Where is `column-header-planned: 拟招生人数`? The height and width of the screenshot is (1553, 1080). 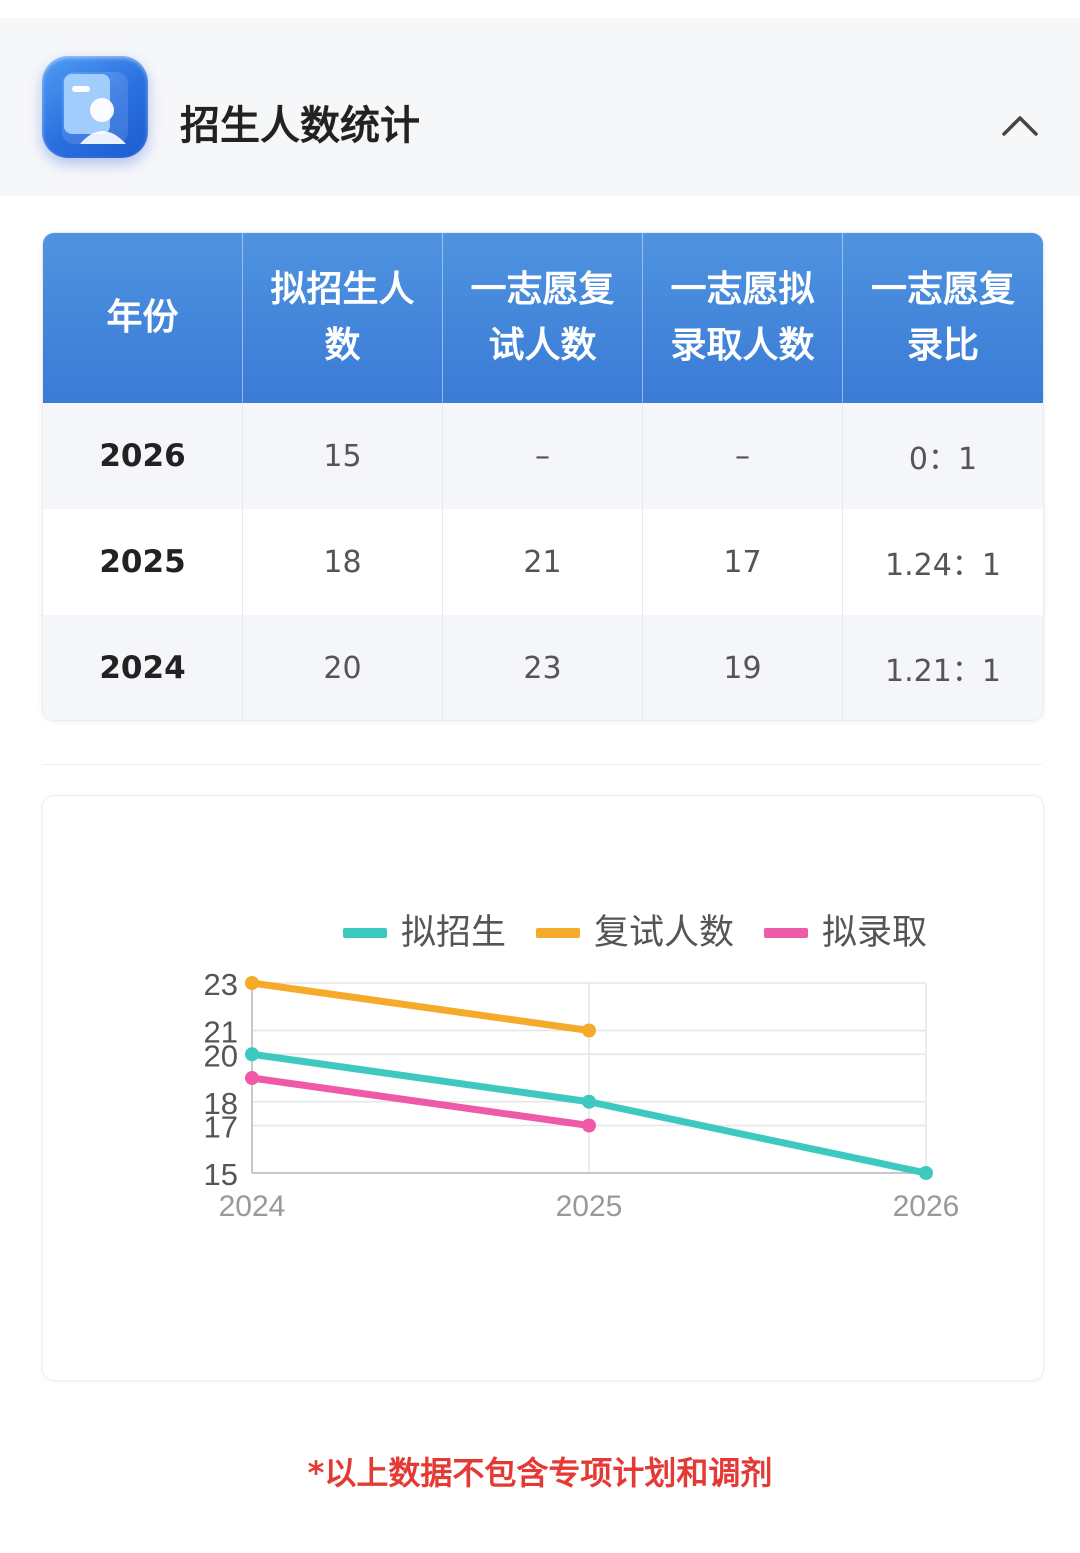
column-header-planned: 拟招生人数 is located at coordinates (343, 318).